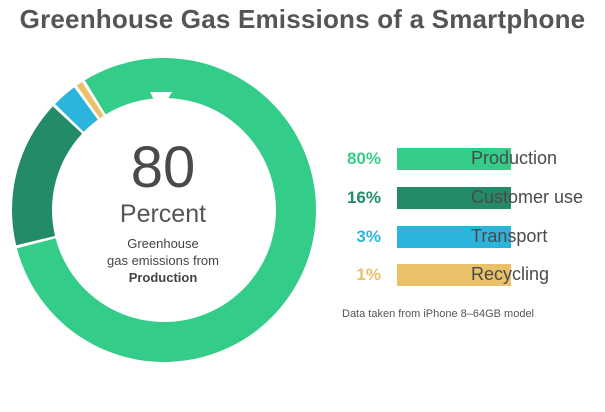 The height and width of the screenshot is (412, 605). Describe the element at coordinates (161, 102) in the screenshot. I see `donut-notch` at that location.